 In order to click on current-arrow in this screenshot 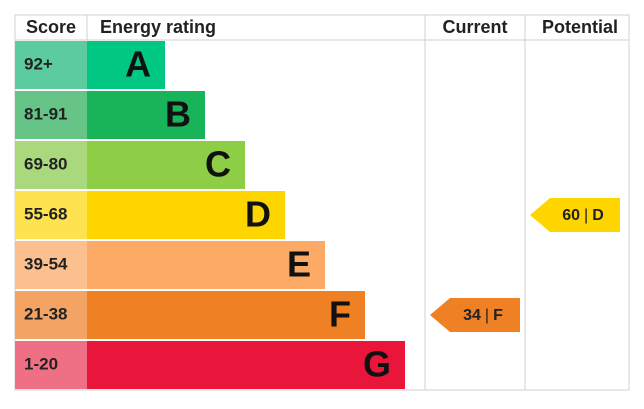, I will do `click(475, 315)`.